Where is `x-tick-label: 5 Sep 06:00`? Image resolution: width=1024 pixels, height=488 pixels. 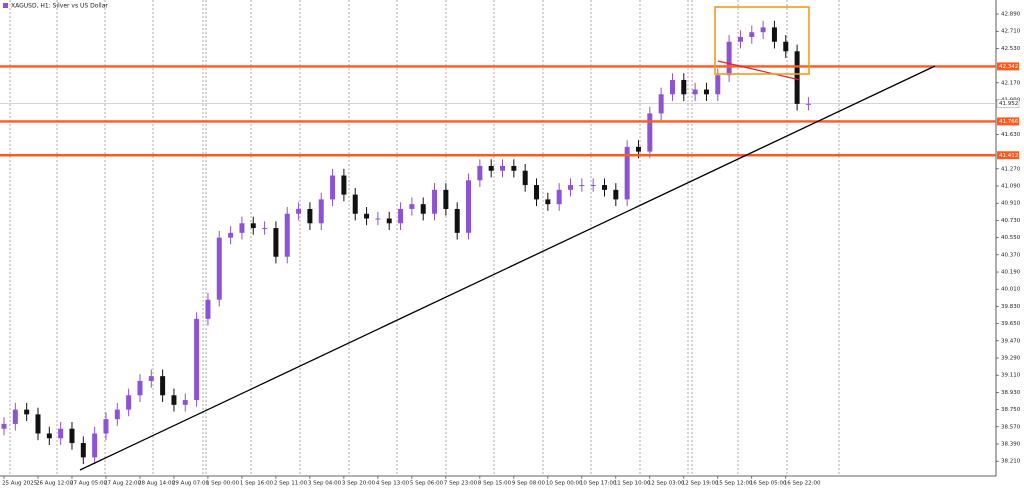
x-tick-label: 5 Sep 06:00 is located at coordinates (427, 484).